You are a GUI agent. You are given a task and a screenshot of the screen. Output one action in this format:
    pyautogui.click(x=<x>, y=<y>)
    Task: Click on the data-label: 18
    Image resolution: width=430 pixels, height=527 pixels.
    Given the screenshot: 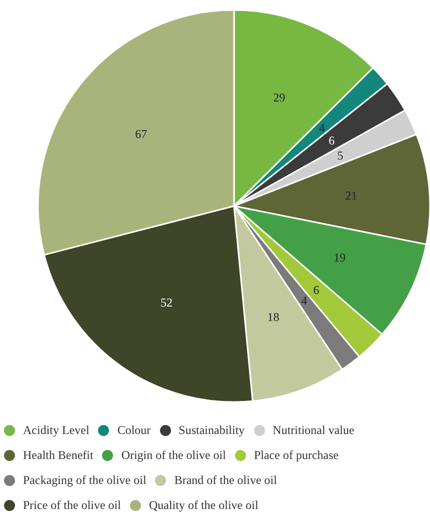 What is the action you would take?
    pyautogui.click(x=273, y=317)
    